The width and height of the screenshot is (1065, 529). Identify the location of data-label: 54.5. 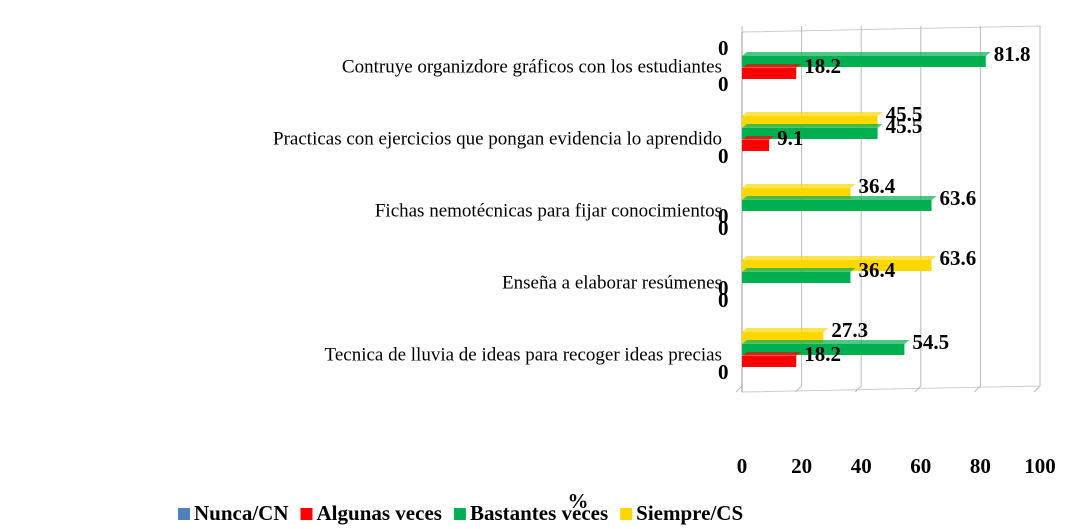
(930, 342).